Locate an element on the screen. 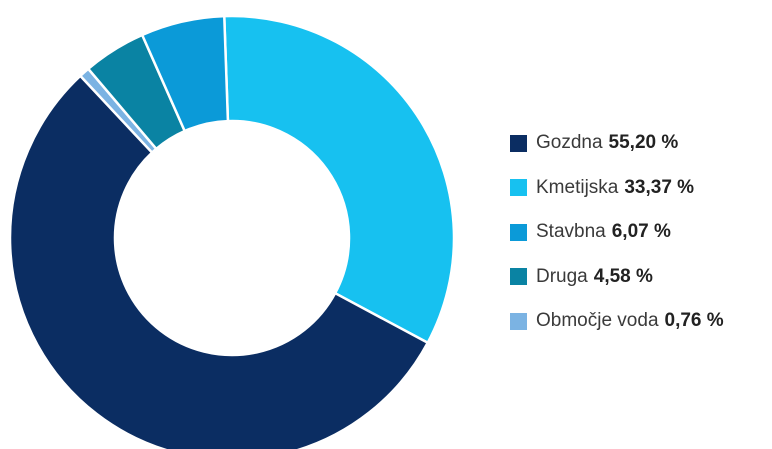  legend-value-obmocje-voda: 0,76 % is located at coordinates (694, 320).